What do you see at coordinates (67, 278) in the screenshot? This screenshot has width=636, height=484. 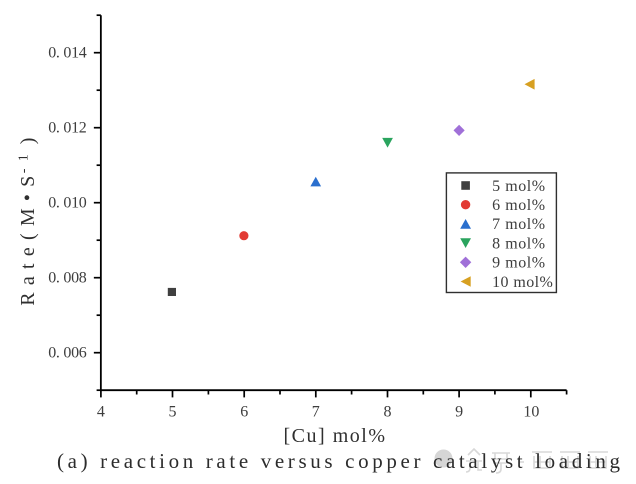 I see `svg-text: 0. 008` at bounding box center [67, 278].